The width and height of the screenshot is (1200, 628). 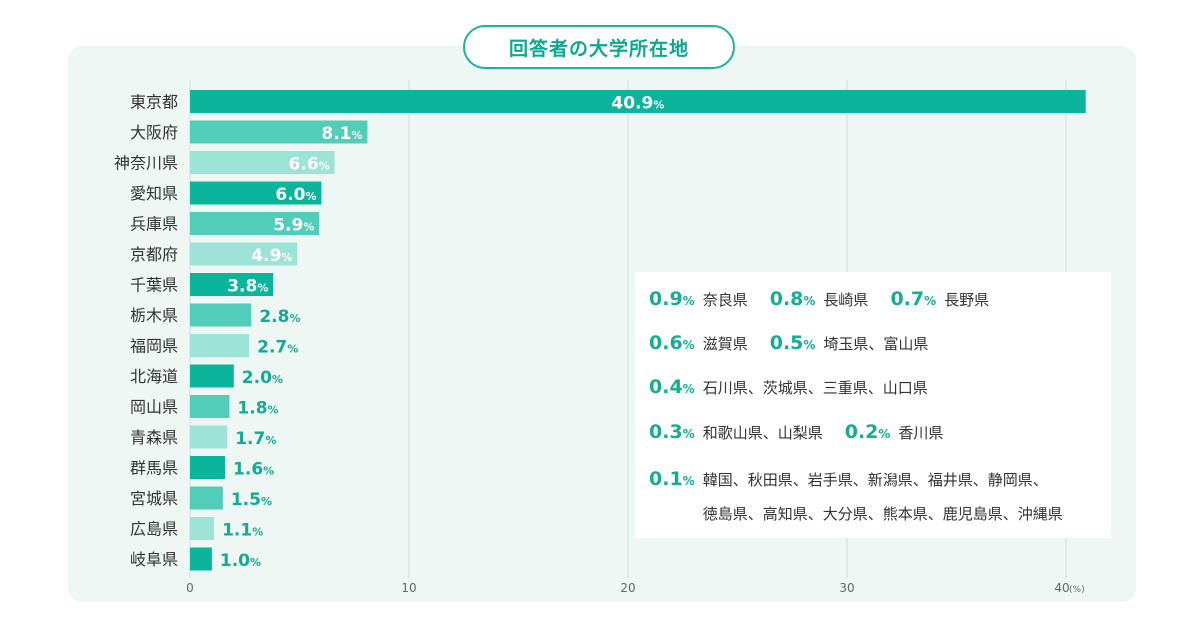 I want to click on percent-value: 0.1, so click(x=666, y=479).